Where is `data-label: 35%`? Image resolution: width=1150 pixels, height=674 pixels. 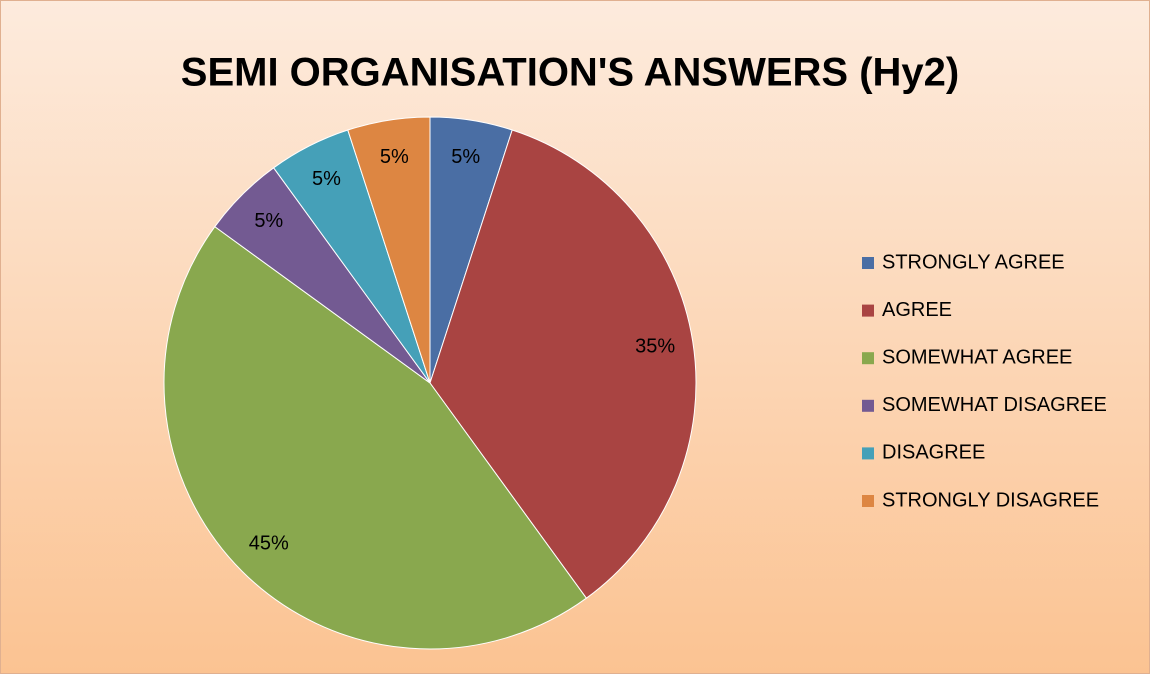 data-label: 35% is located at coordinates (655, 347).